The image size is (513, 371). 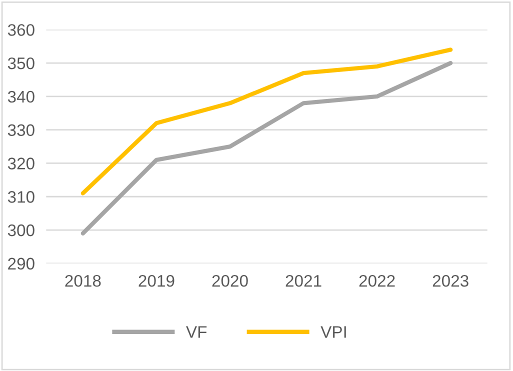 What do you see at coordinates (21, 264) in the screenshot?
I see `y-tick-label: 290` at bounding box center [21, 264].